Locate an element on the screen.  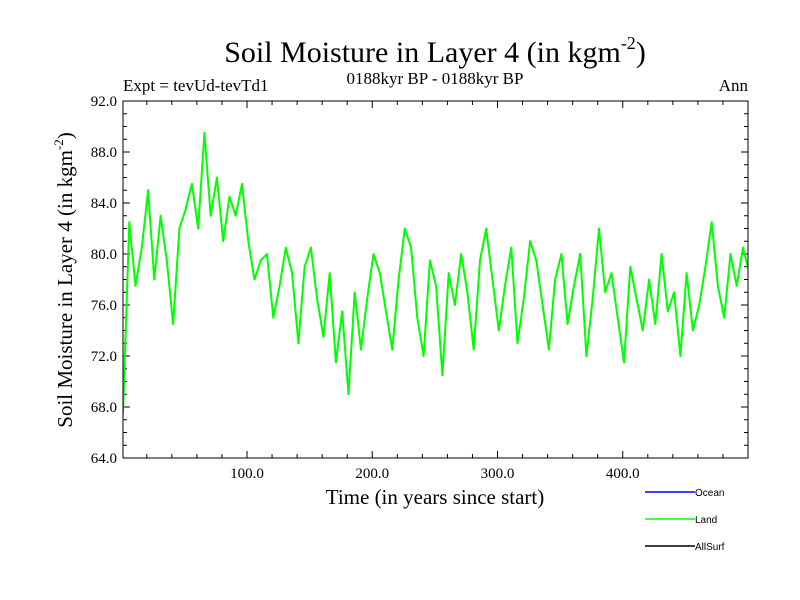
legend-label-ocean: Ocean is located at coordinates (709, 493).